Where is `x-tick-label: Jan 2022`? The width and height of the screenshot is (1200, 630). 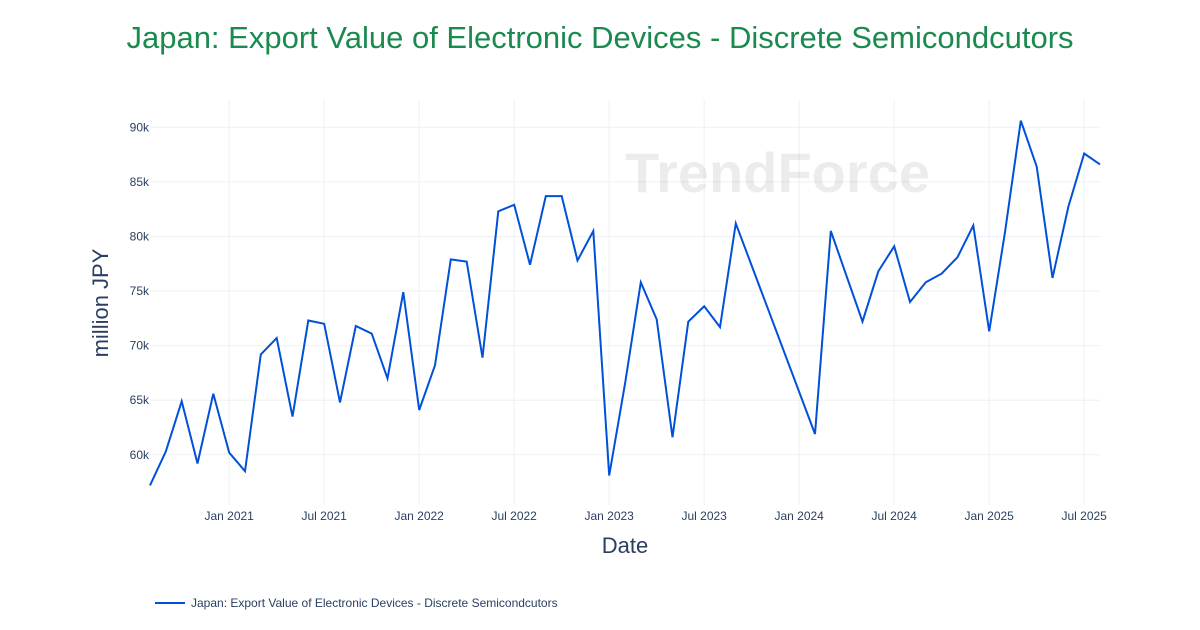 x-tick-label: Jan 2022 is located at coordinates (419, 516).